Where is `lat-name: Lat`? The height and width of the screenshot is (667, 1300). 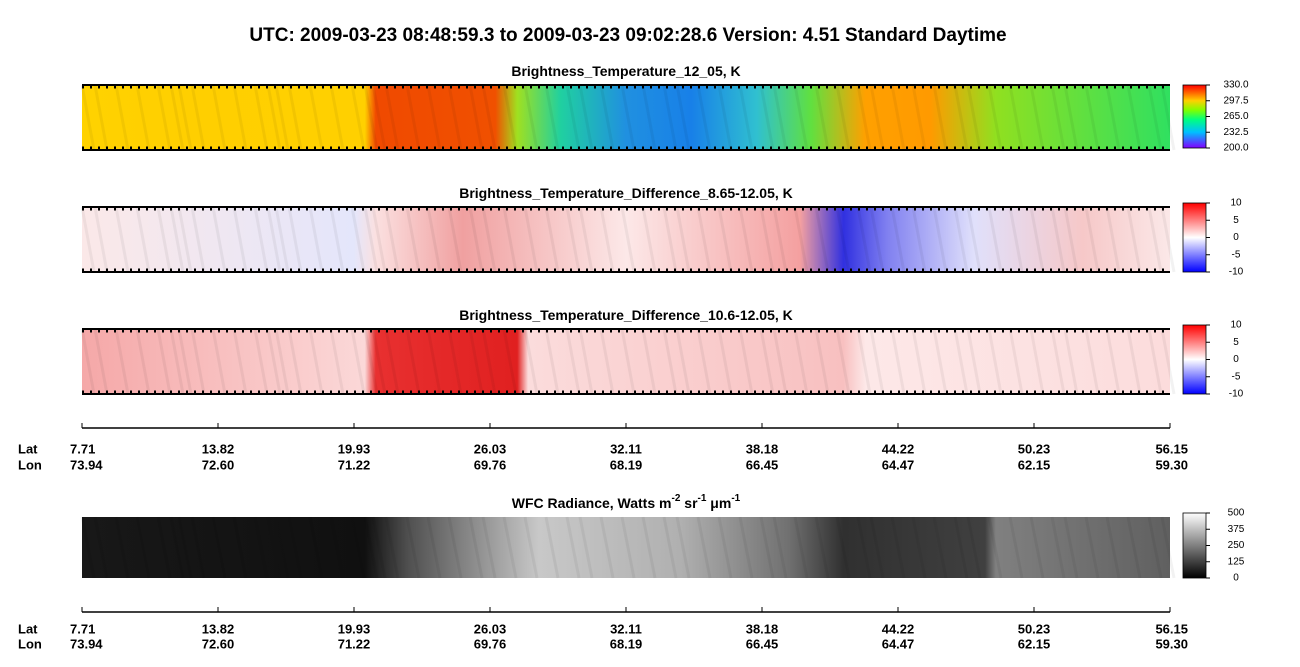 lat-name: Lat is located at coordinates (28, 448).